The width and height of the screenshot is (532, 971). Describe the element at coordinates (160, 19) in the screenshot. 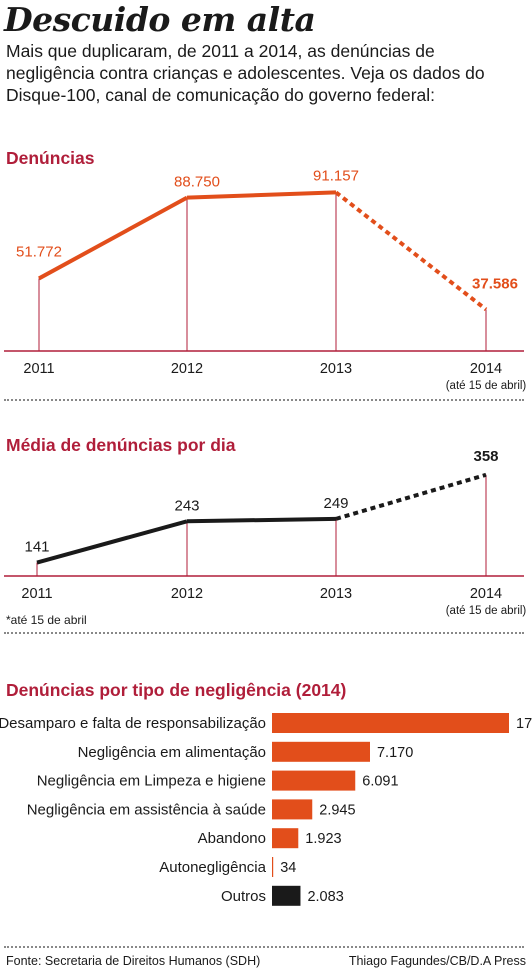

I see `page-title: Descuido em alta` at that location.